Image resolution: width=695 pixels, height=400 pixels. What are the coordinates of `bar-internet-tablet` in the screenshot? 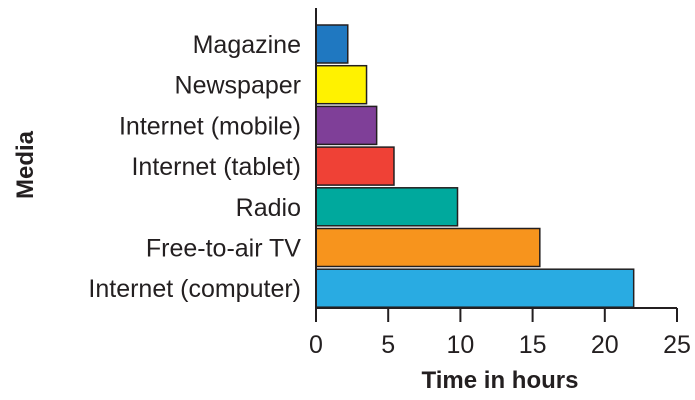 It's located at (355, 166).